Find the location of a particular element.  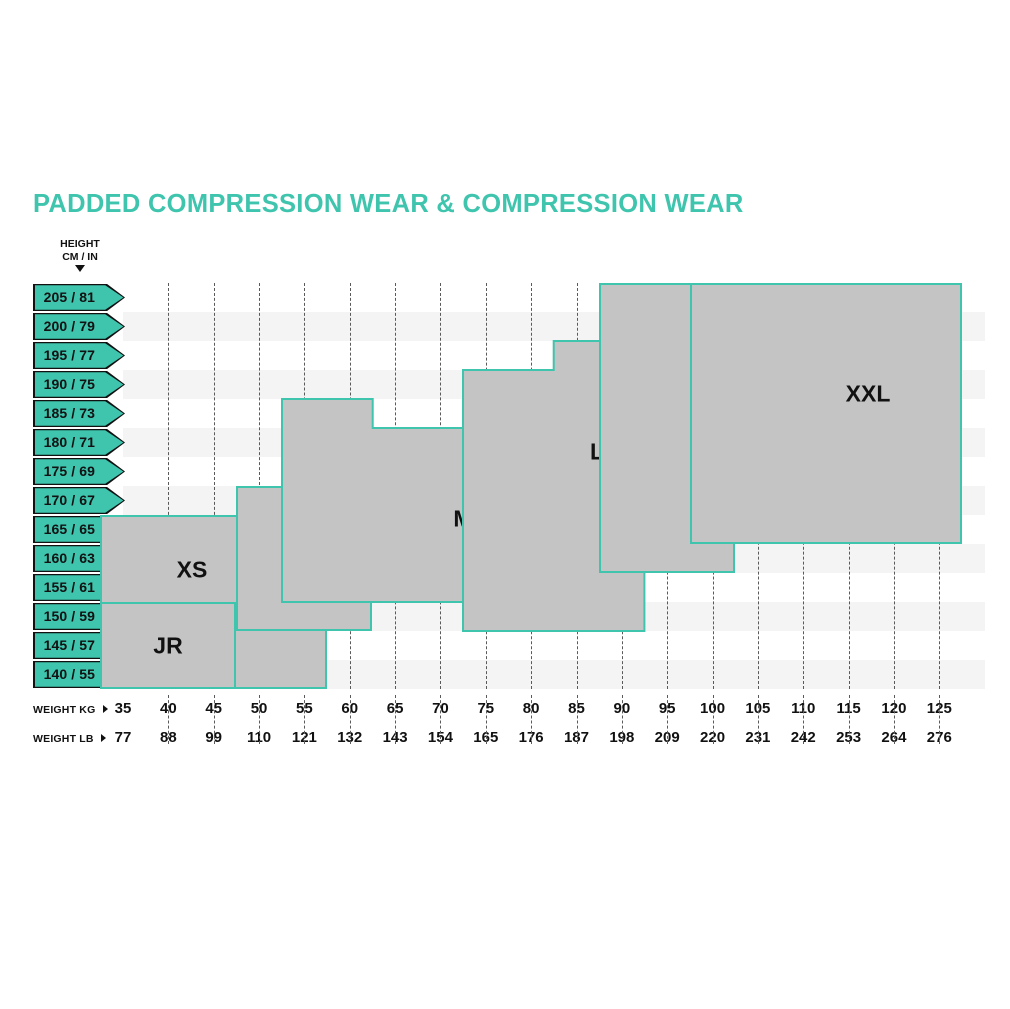

height-caption-line-2: CM / IN is located at coordinates (80, 256).